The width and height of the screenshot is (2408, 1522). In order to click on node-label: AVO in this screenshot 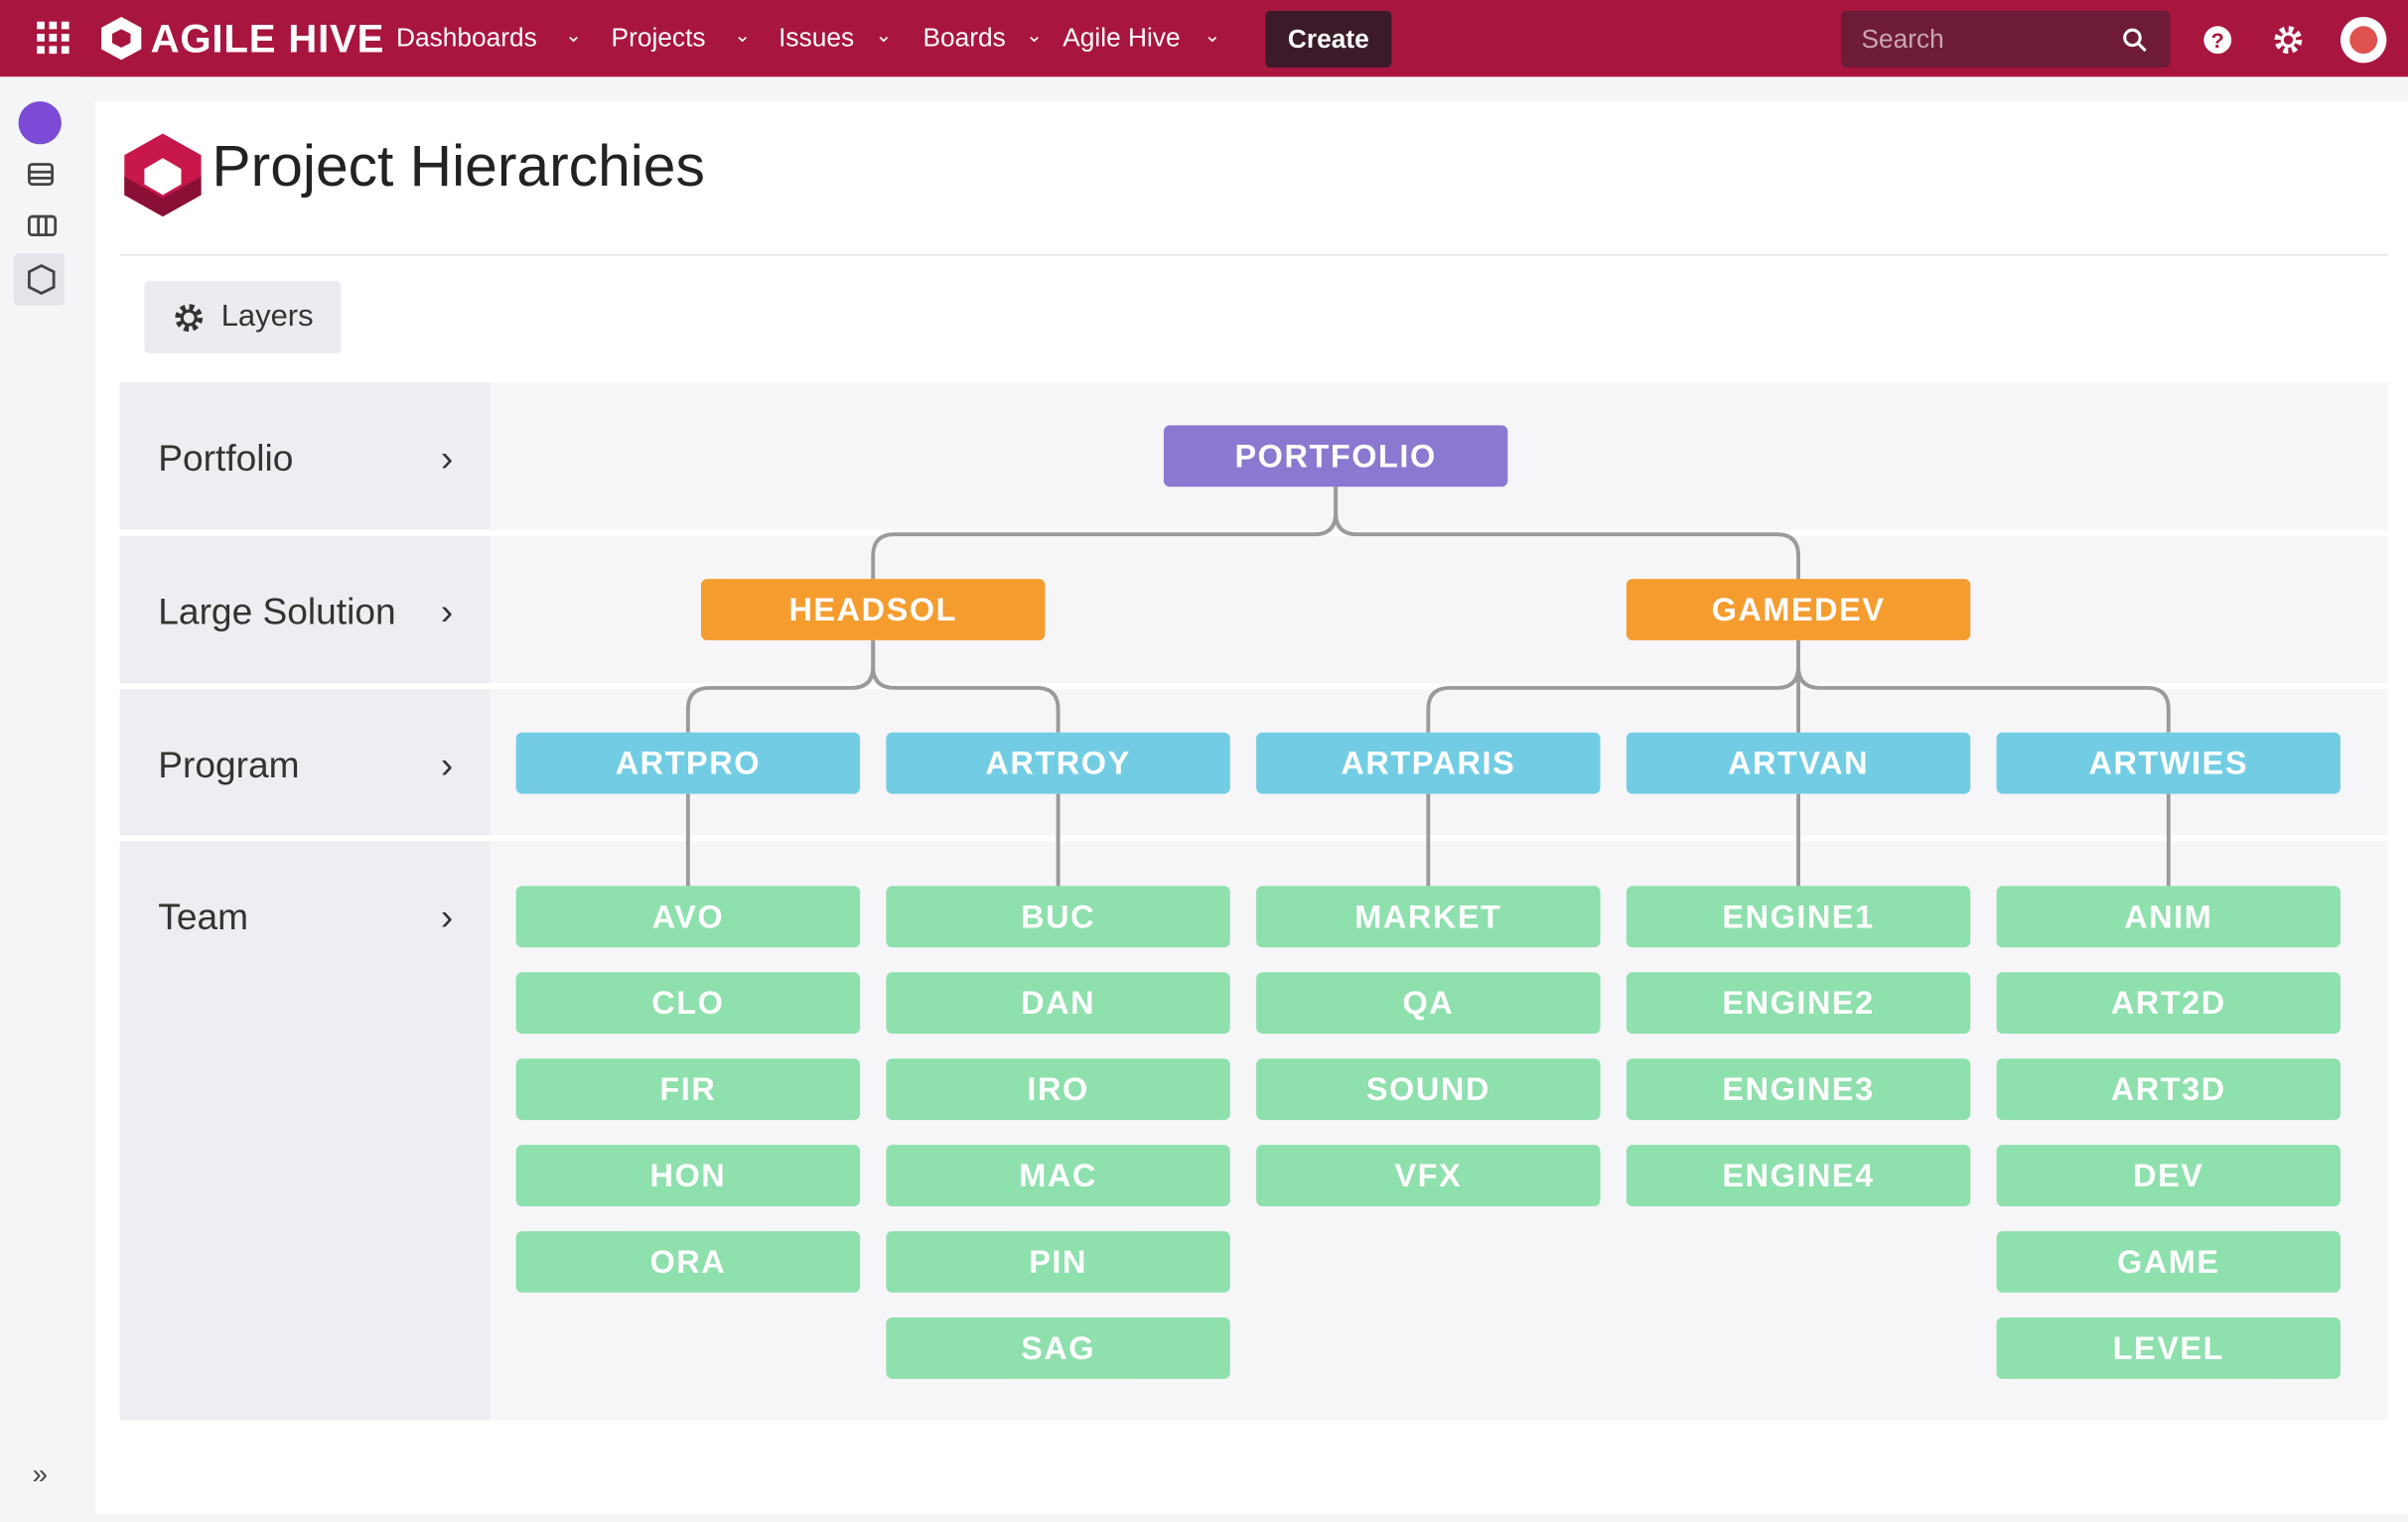, I will do `click(688, 916)`.